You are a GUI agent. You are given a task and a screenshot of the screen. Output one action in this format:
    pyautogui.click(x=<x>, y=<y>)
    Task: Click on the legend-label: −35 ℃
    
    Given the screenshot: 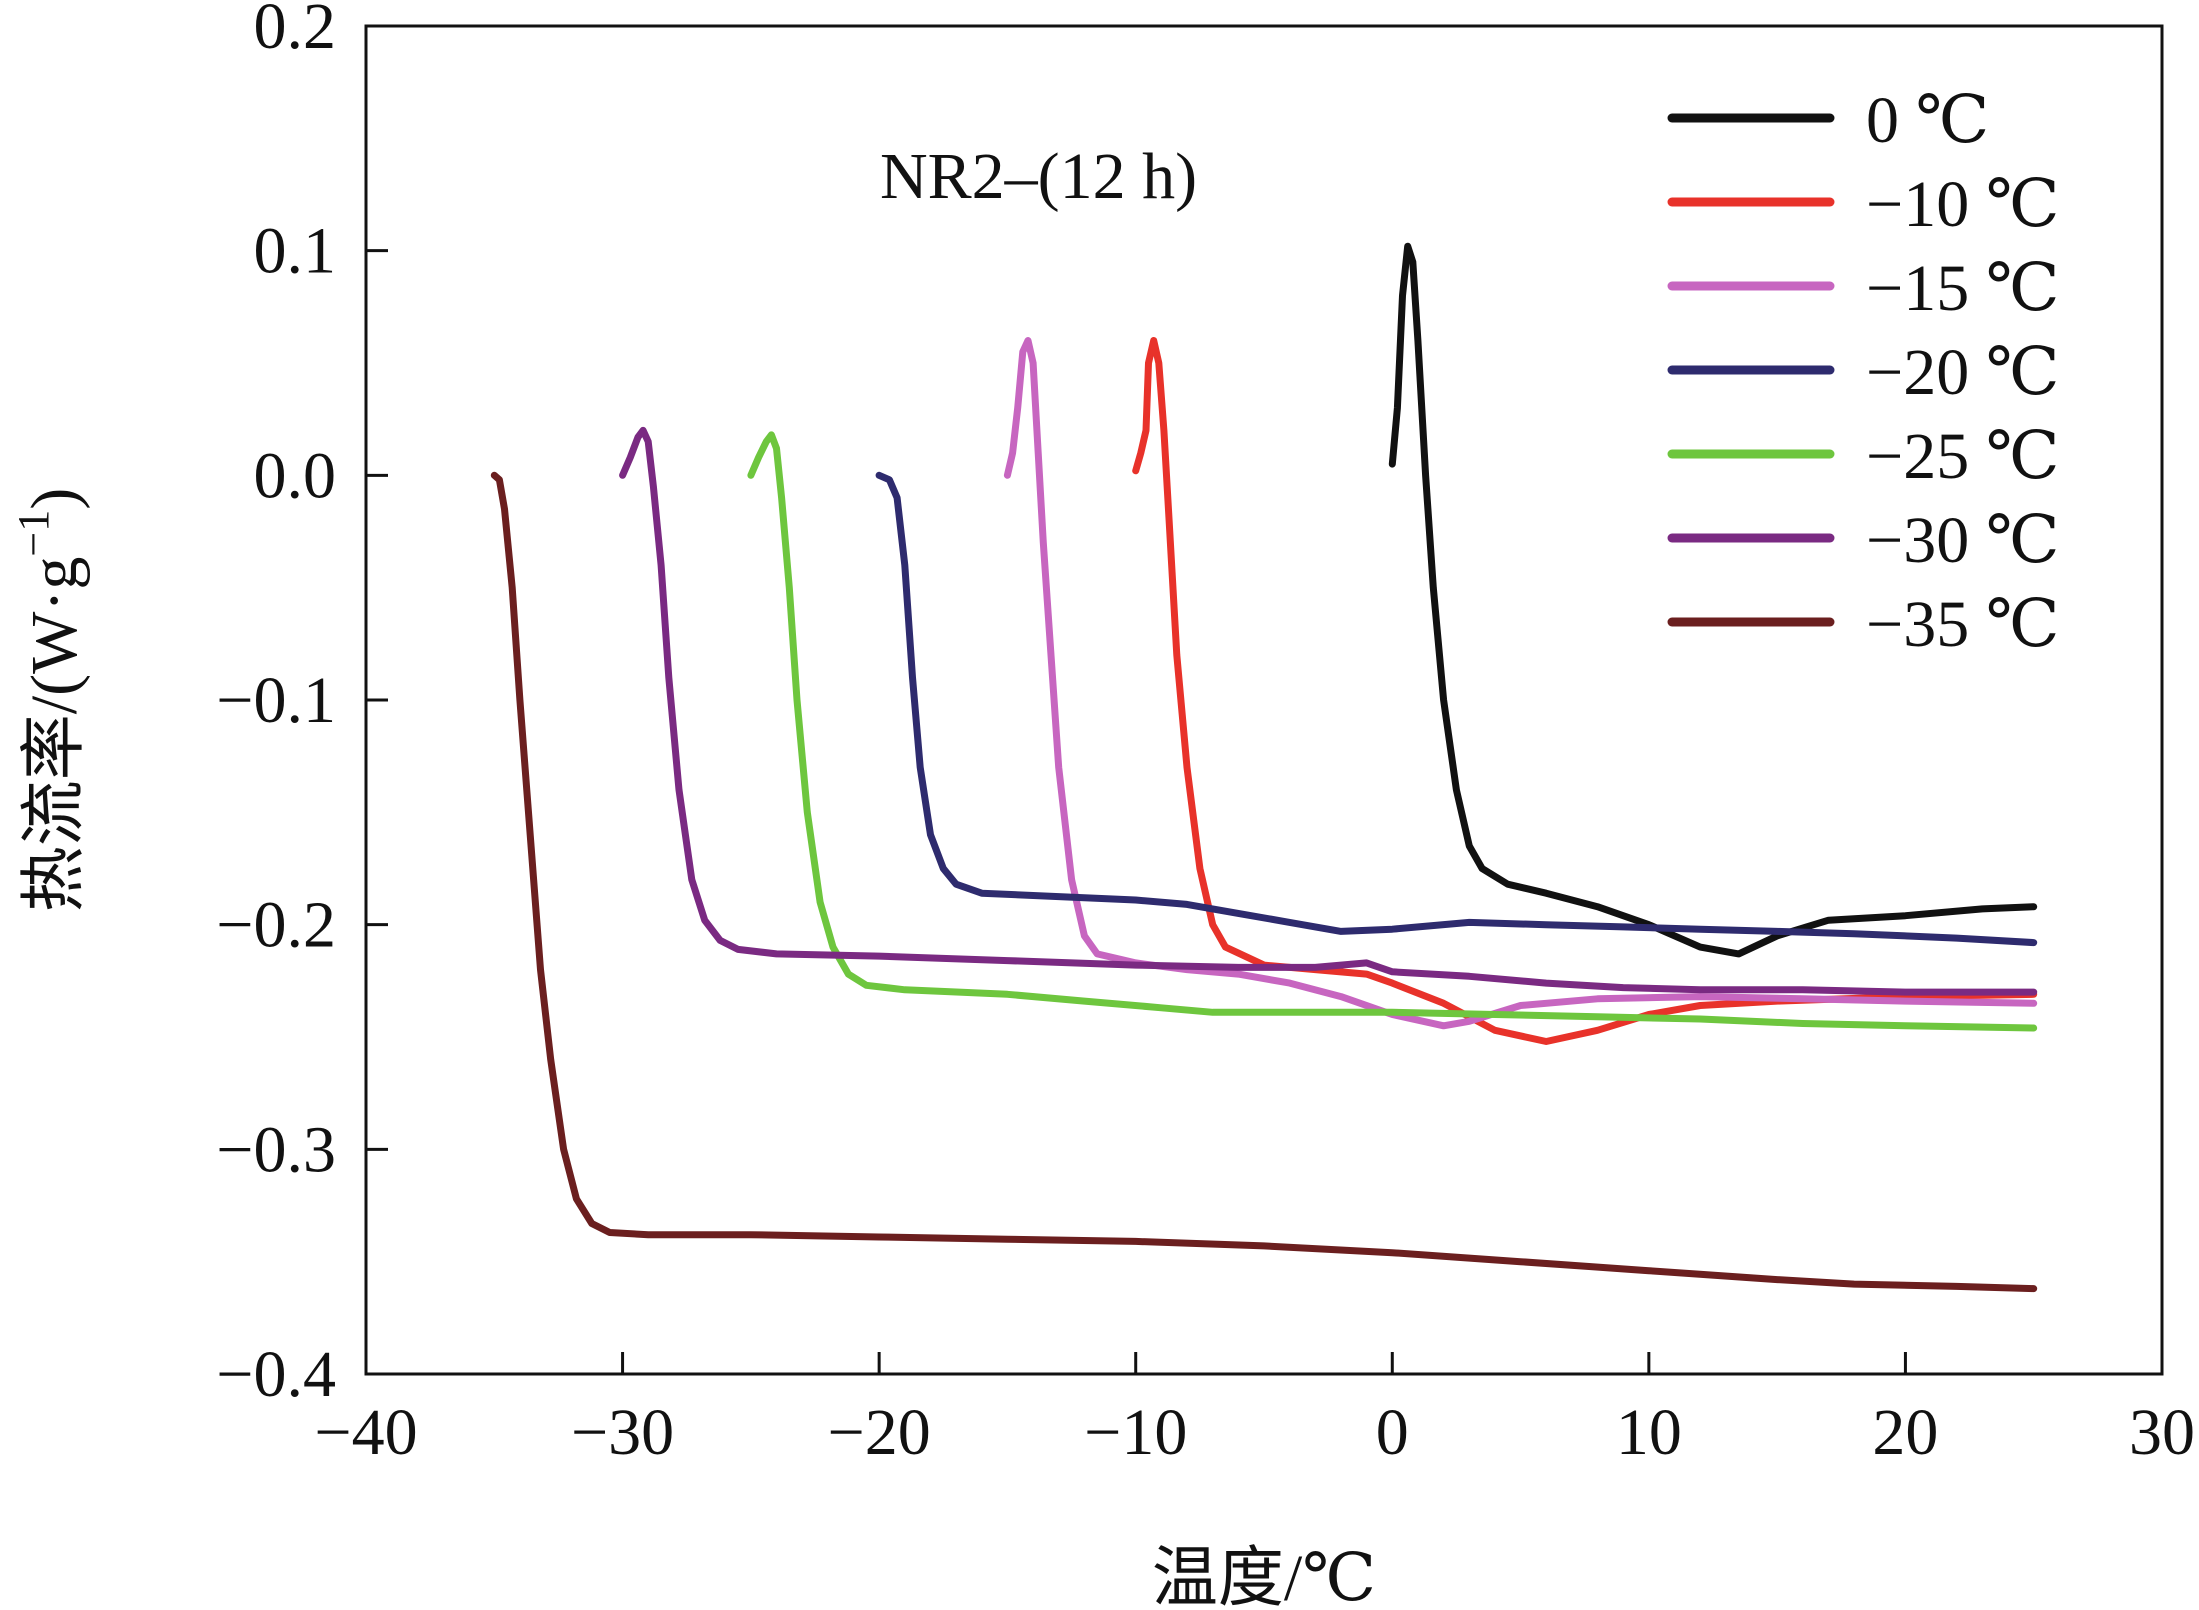 What is the action you would take?
    pyautogui.click(x=1963, y=624)
    